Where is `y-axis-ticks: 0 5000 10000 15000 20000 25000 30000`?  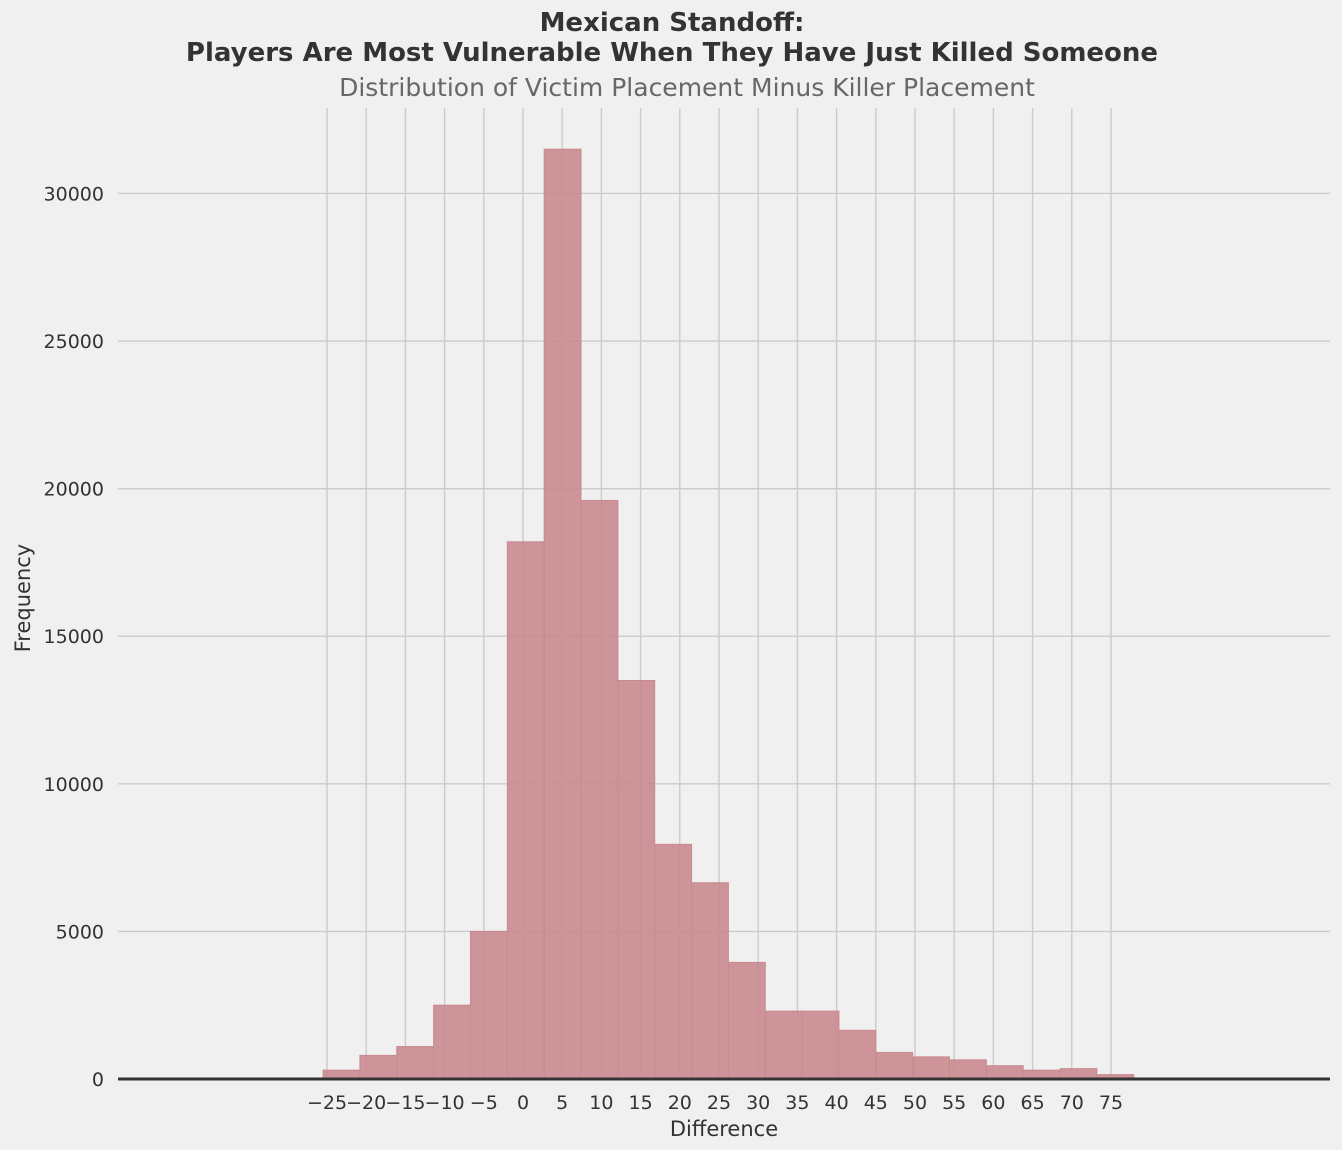
y-axis-ticks: 0 5000 10000 15000 20000 25000 30000 is located at coordinates (74, 637).